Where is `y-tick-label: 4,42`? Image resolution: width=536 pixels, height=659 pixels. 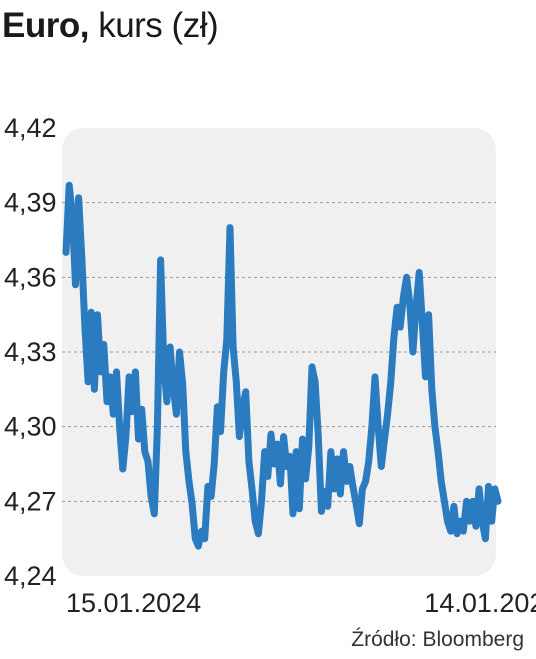
y-tick-label: 4,42 is located at coordinates (30, 128).